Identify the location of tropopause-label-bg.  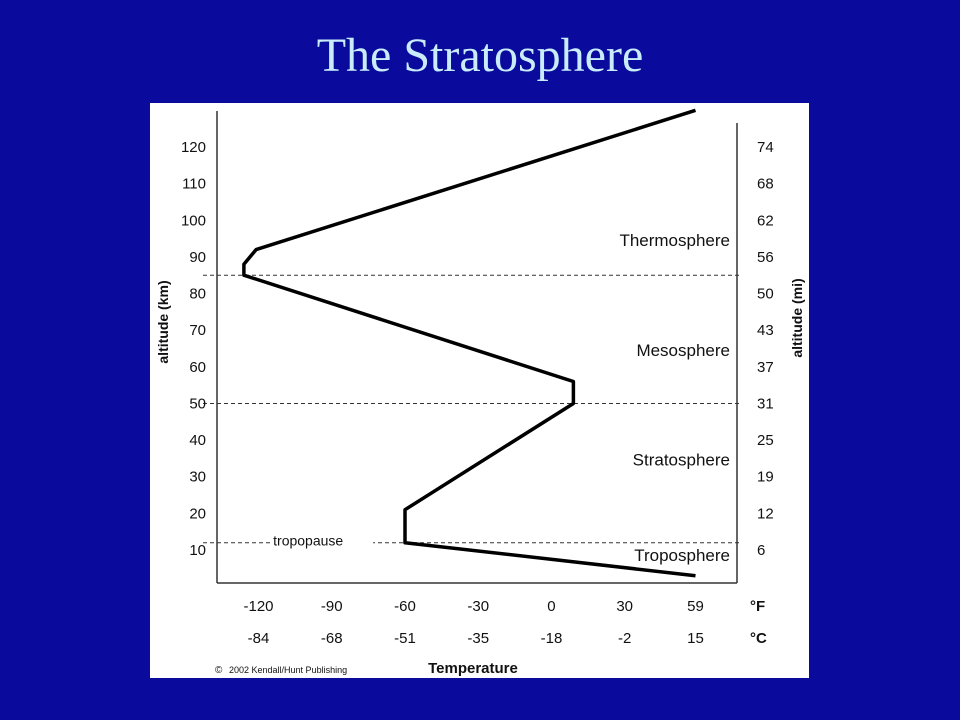
(322, 539).